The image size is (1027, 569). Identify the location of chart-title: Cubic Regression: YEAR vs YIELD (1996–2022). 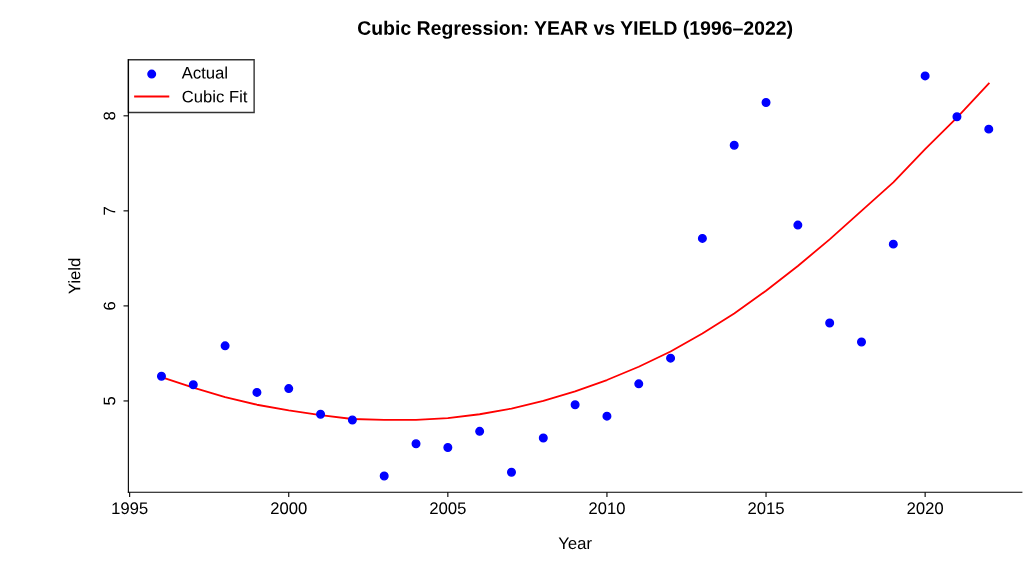
(575, 29).